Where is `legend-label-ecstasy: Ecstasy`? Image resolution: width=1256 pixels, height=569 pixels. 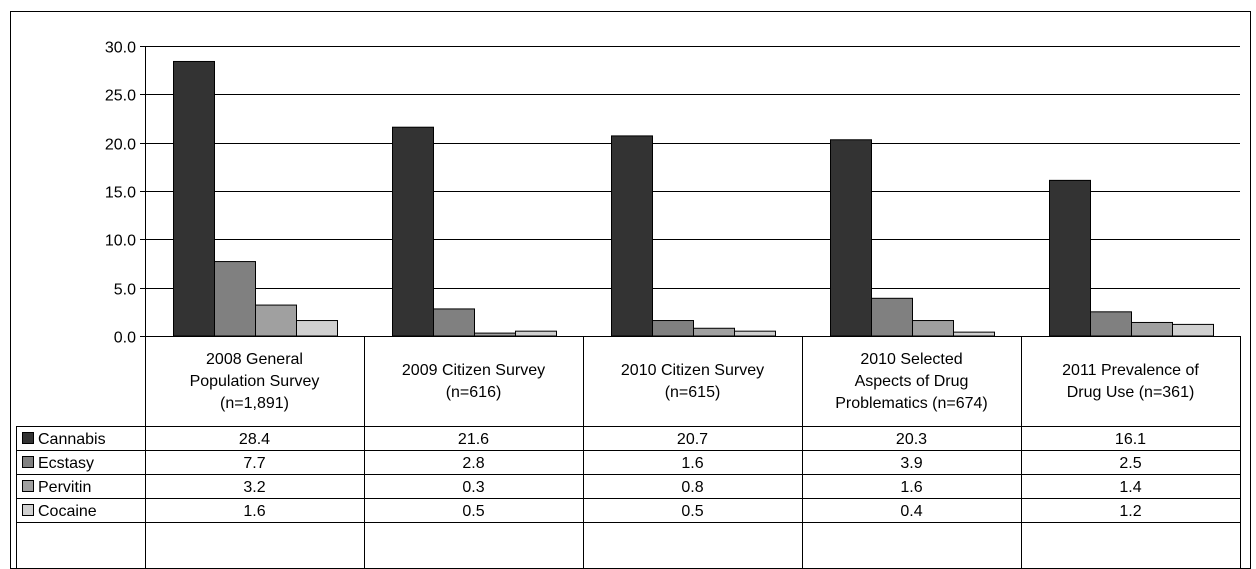
legend-label-ecstasy: Ecstasy is located at coordinates (66, 463).